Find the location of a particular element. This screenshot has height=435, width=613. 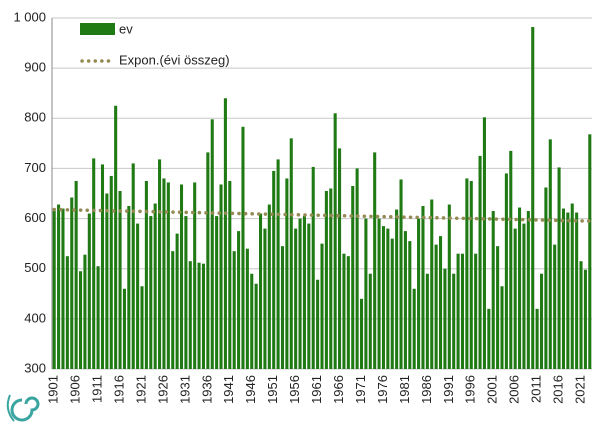

x-tick-label: 2006 is located at coordinates (514, 389).